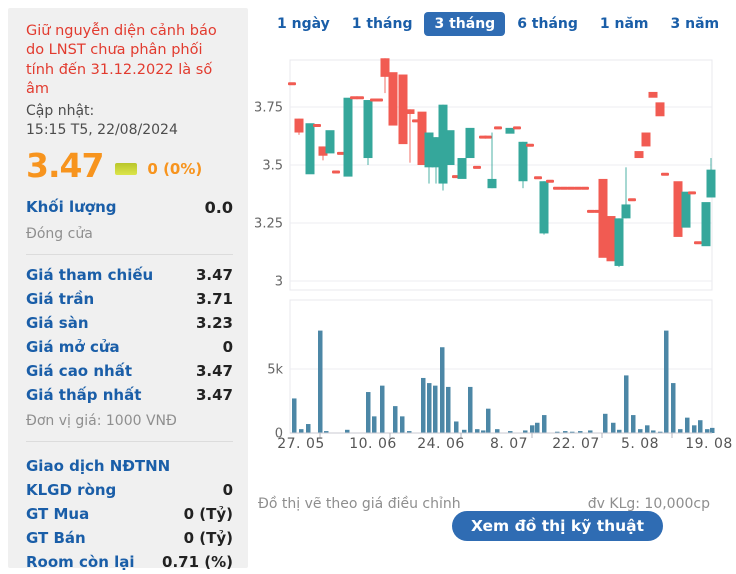 The image size is (736, 574). Describe the element at coordinates (129, 207) in the screenshot. I see `volume-row: Khối lượng 0.0` at that location.